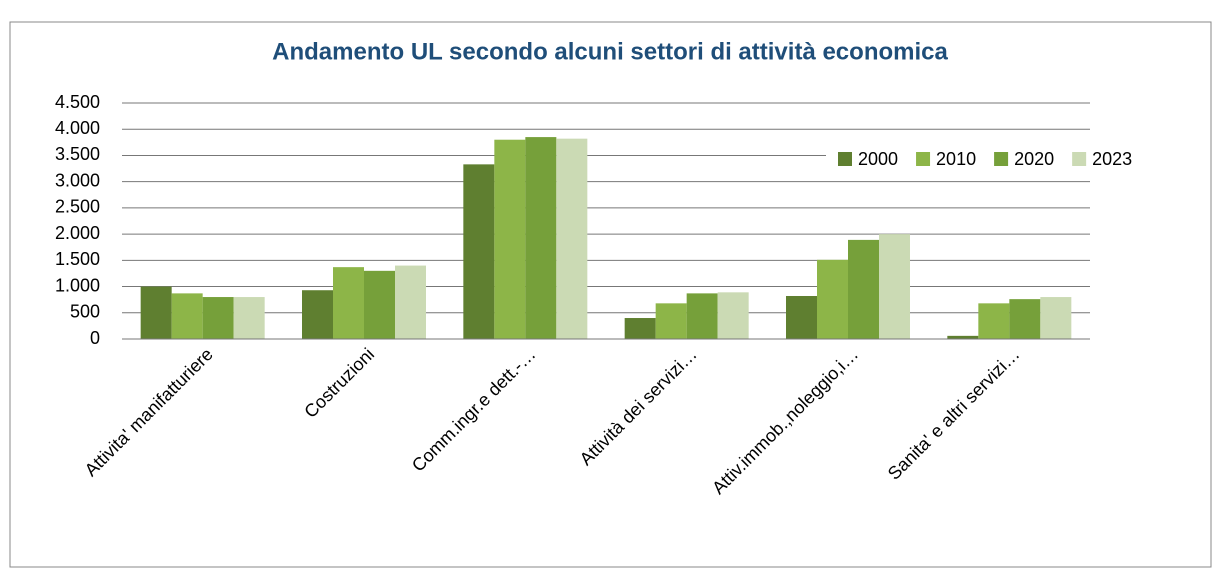 This screenshot has width=1222, height=568. I want to click on y-tick-label: 1.500, so click(77, 259).